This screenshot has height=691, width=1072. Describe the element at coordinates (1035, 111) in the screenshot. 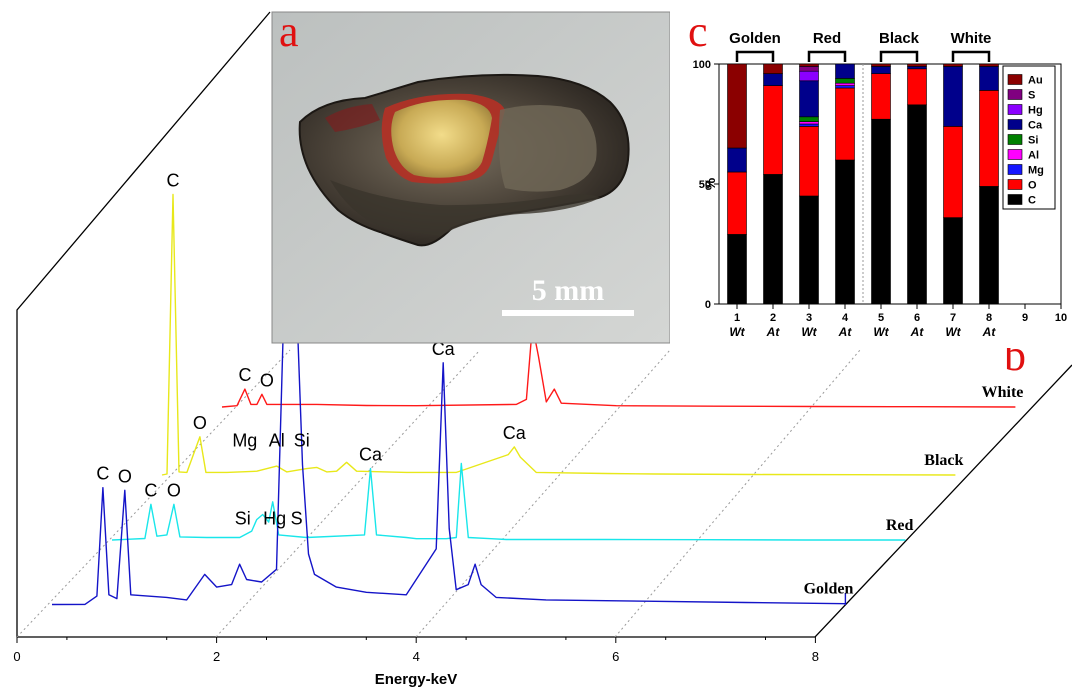

I see `legend-label-hg: Hg` at that location.